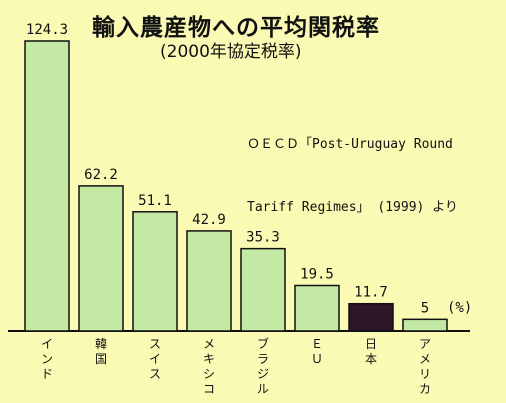 The height and width of the screenshot is (403, 506). I want to click on category-label-3: メキシコ, so click(209, 366).